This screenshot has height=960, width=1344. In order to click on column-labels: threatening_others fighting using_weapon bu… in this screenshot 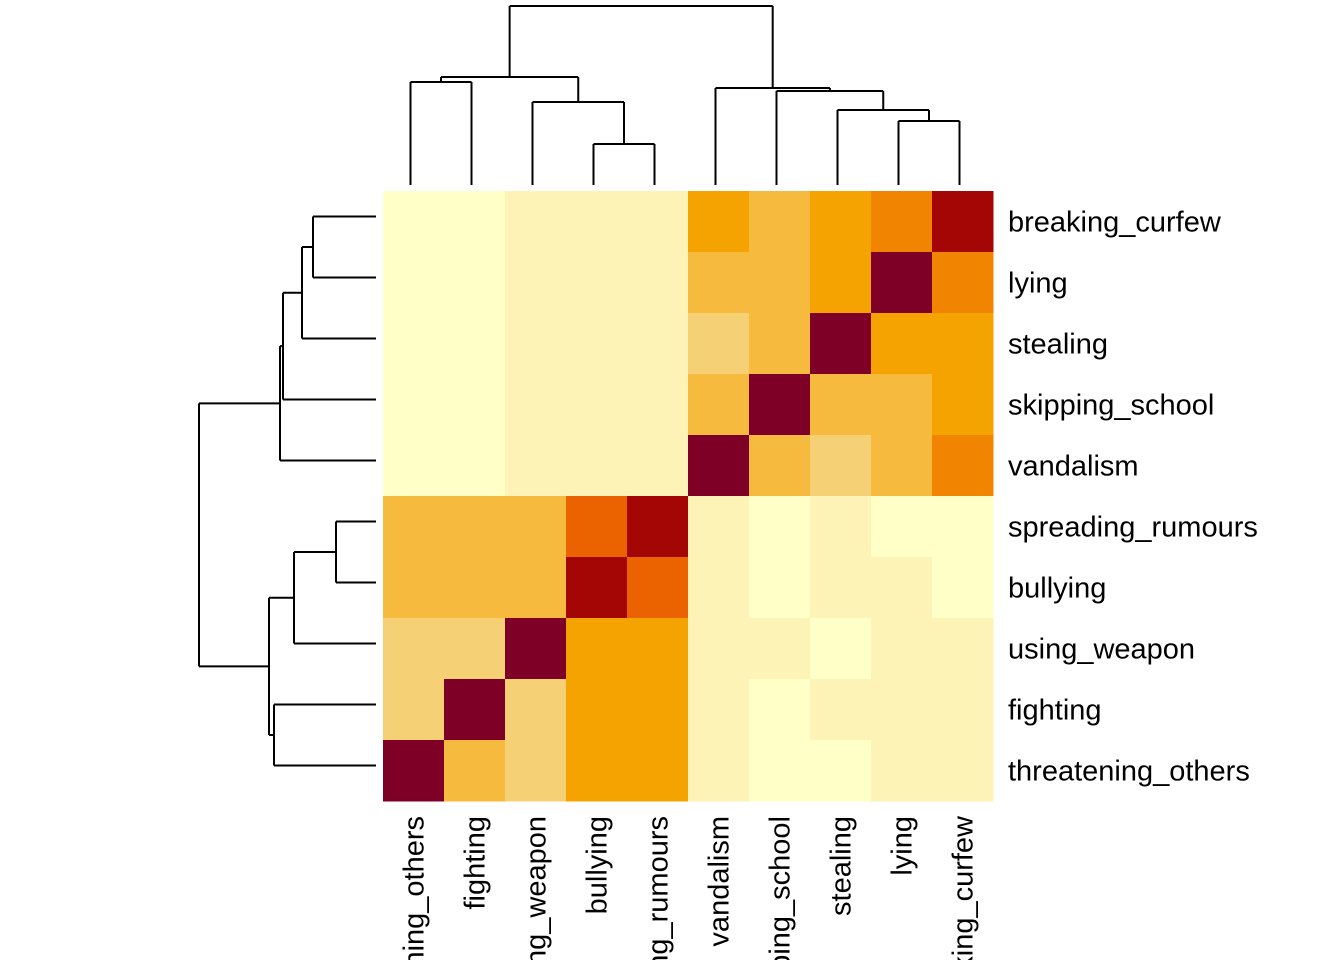, I will do `click(689, 887)`.